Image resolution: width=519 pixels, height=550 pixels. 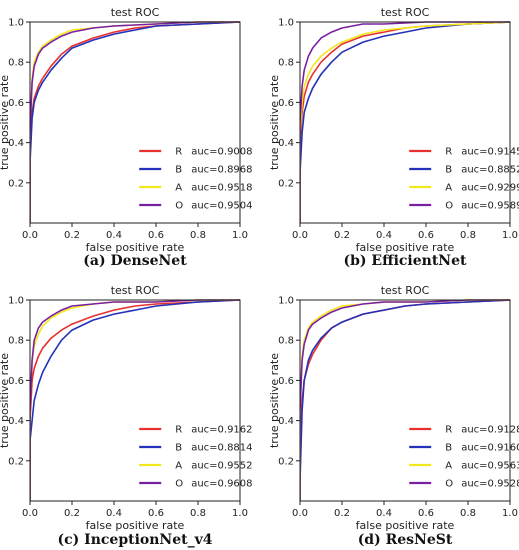 I want to click on panel-caption: (a) DenseNet, so click(x=135, y=261).